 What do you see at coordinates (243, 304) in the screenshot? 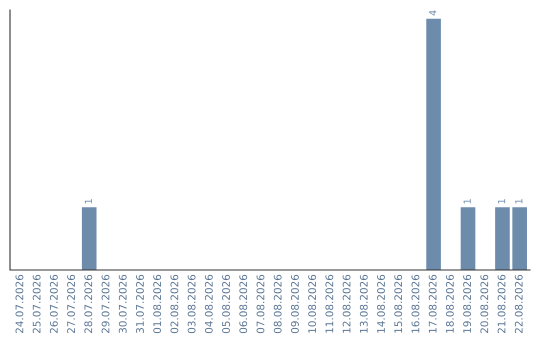
I see `x-tick-label: 06.08.2026` at bounding box center [243, 304].